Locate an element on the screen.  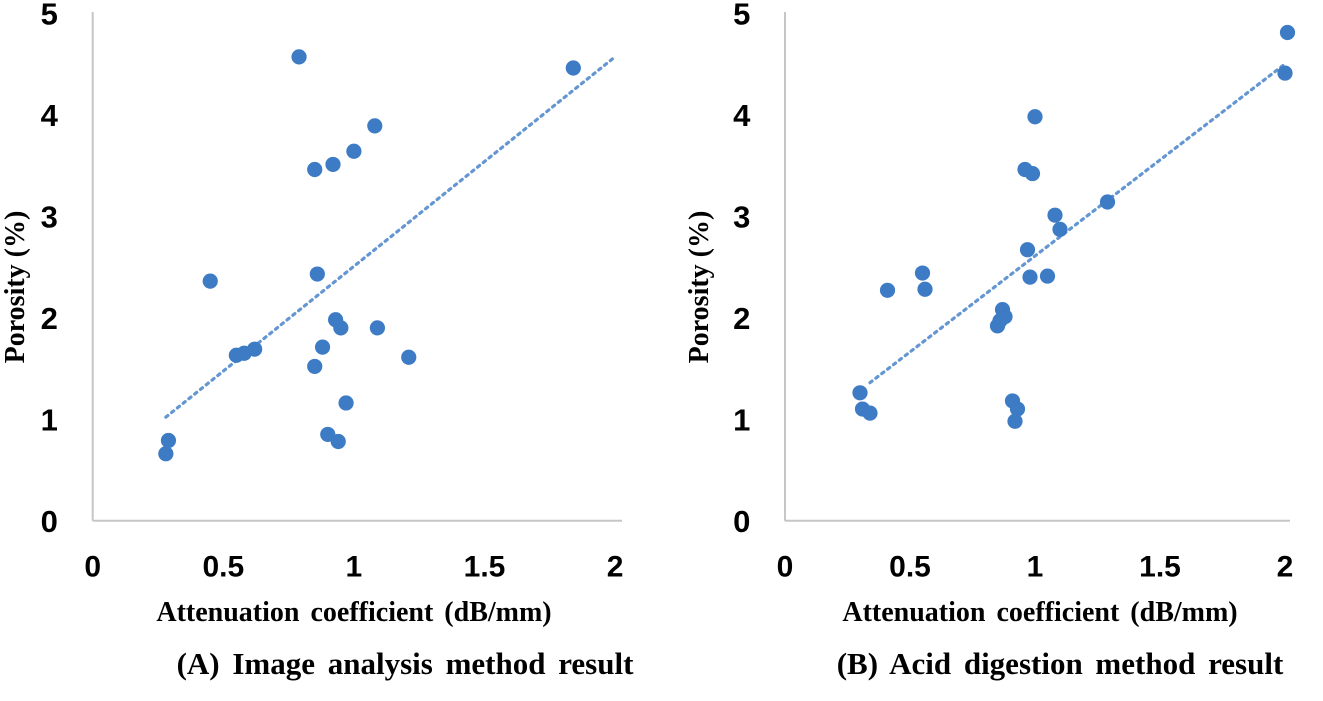
y-axis-title-B: Porosity (%) is located at coordinates (699, 287).